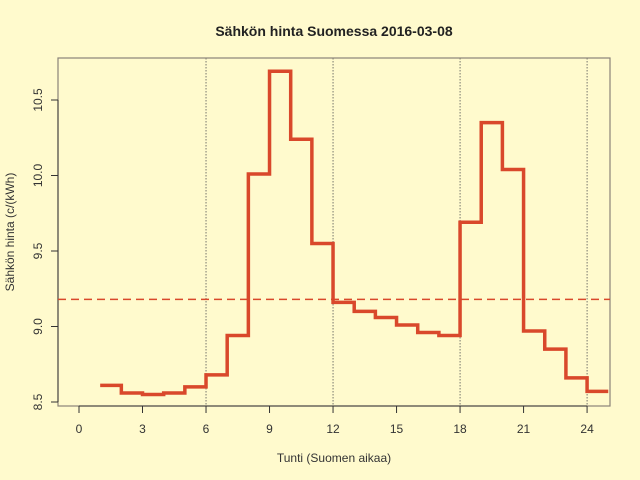 Image resolution: width=640 pixels, height=480 pixels. Describe the element at coordinates (460, 429) in the screenshot. I see `x-tick-label: 18` at that location.